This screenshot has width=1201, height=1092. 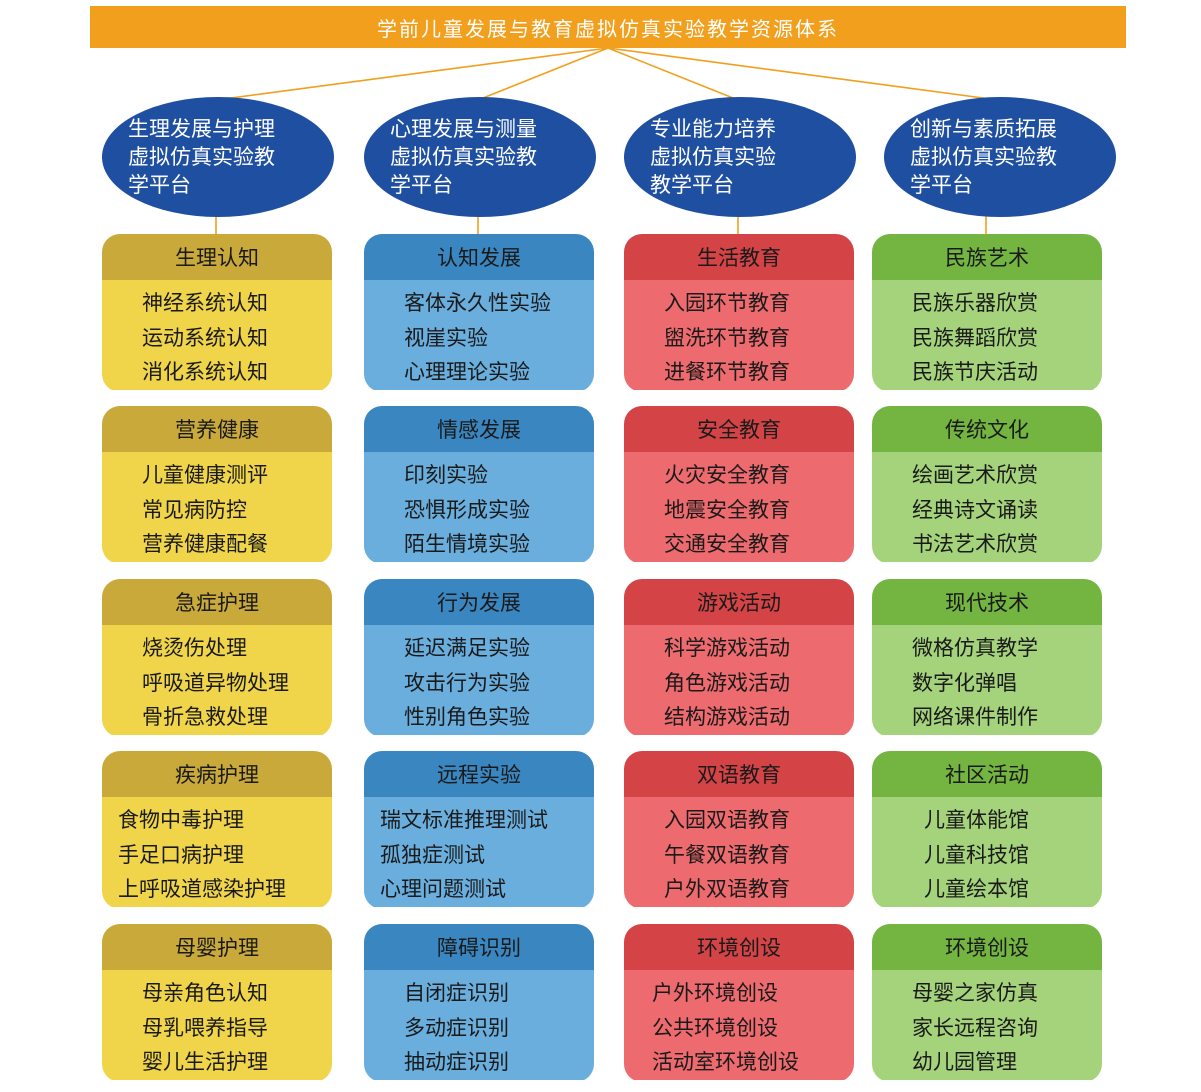 What do you see at coordinates (479, 947) in the screenshot?
I see `card-heading: 障碍识别` at bounding box center [479, 947].